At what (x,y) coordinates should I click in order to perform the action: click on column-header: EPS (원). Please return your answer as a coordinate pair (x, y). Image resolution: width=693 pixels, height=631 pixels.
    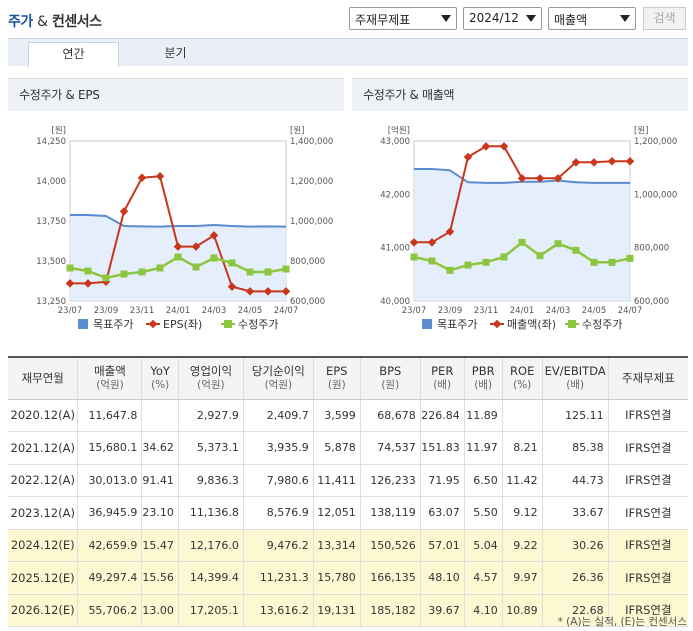
    Looking at the image, I should click on (336, 378).